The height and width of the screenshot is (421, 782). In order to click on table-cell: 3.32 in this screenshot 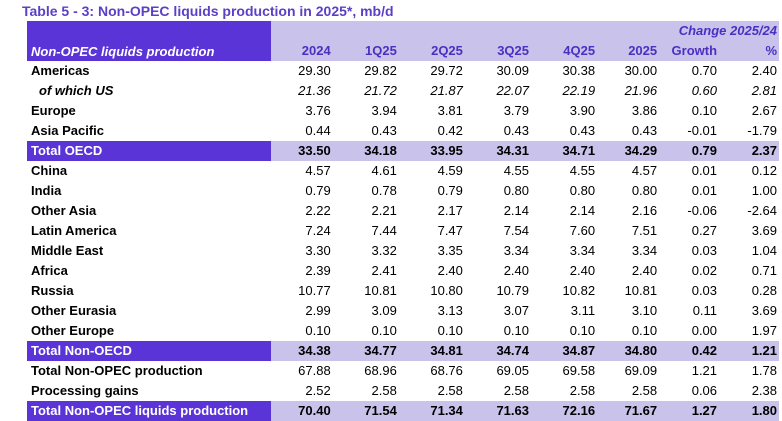, I will do `click(384, 250)`.